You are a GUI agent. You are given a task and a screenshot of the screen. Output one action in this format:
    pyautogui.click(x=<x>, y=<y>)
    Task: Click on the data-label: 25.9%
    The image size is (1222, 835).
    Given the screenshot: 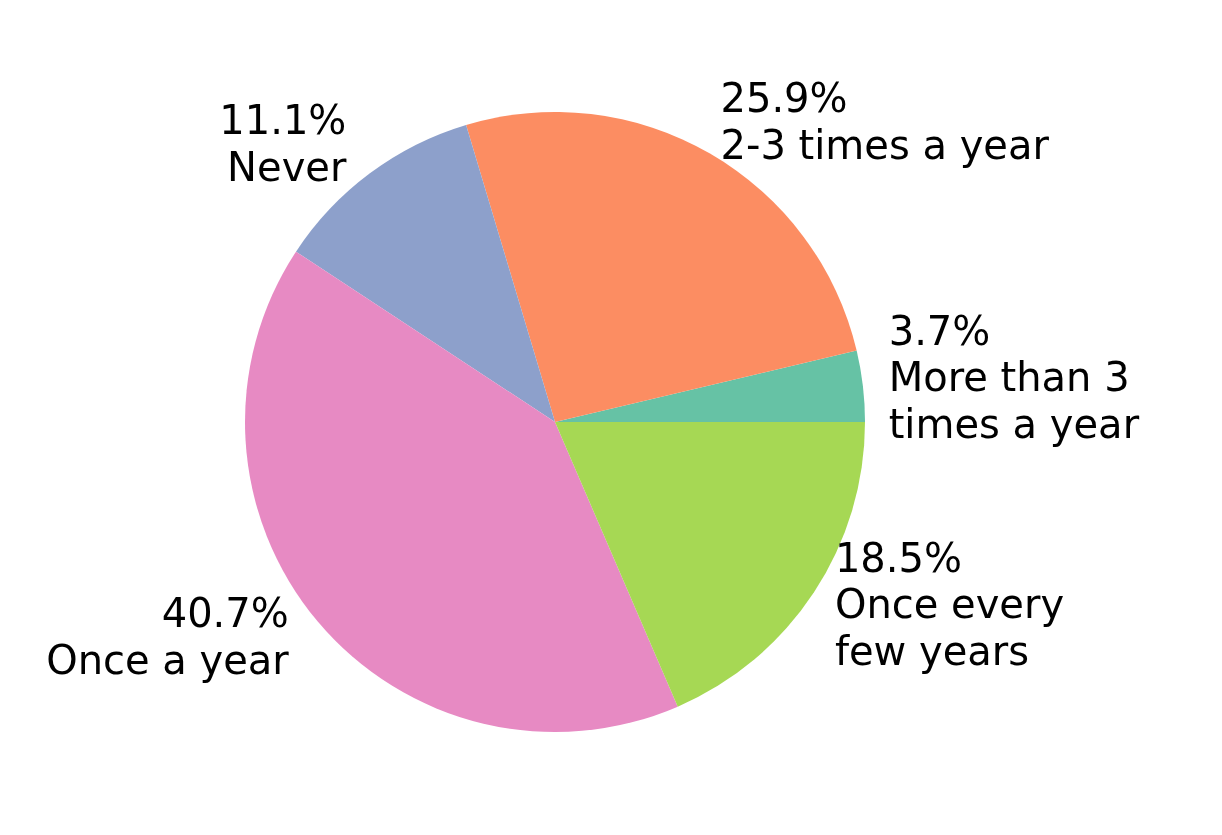 What is the action you would take?
    pyautogui.click(x=784, y=98)
    